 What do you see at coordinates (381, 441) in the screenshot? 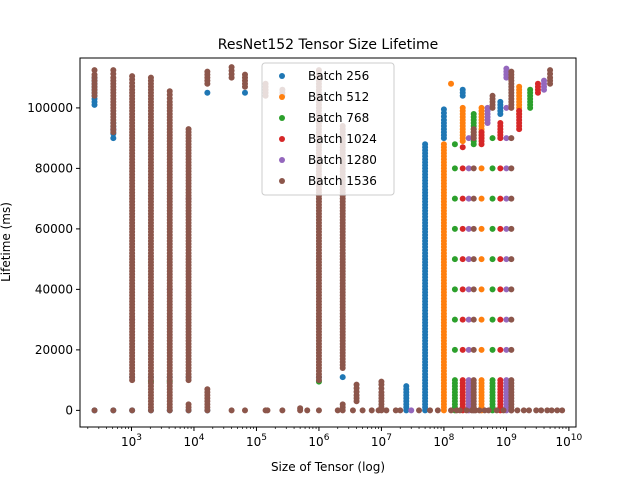
I see `x-tick-label: 10⁷` at bounding box center [381, 441].